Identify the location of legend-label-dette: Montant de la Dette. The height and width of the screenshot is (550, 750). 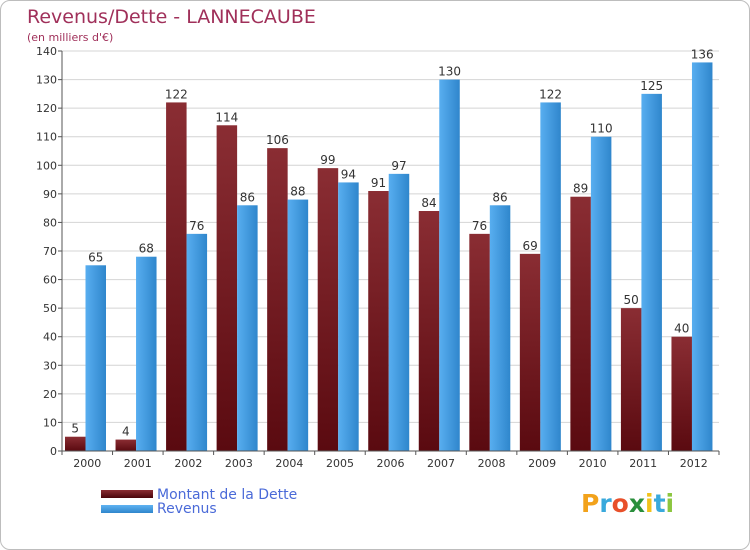
(227, 495).